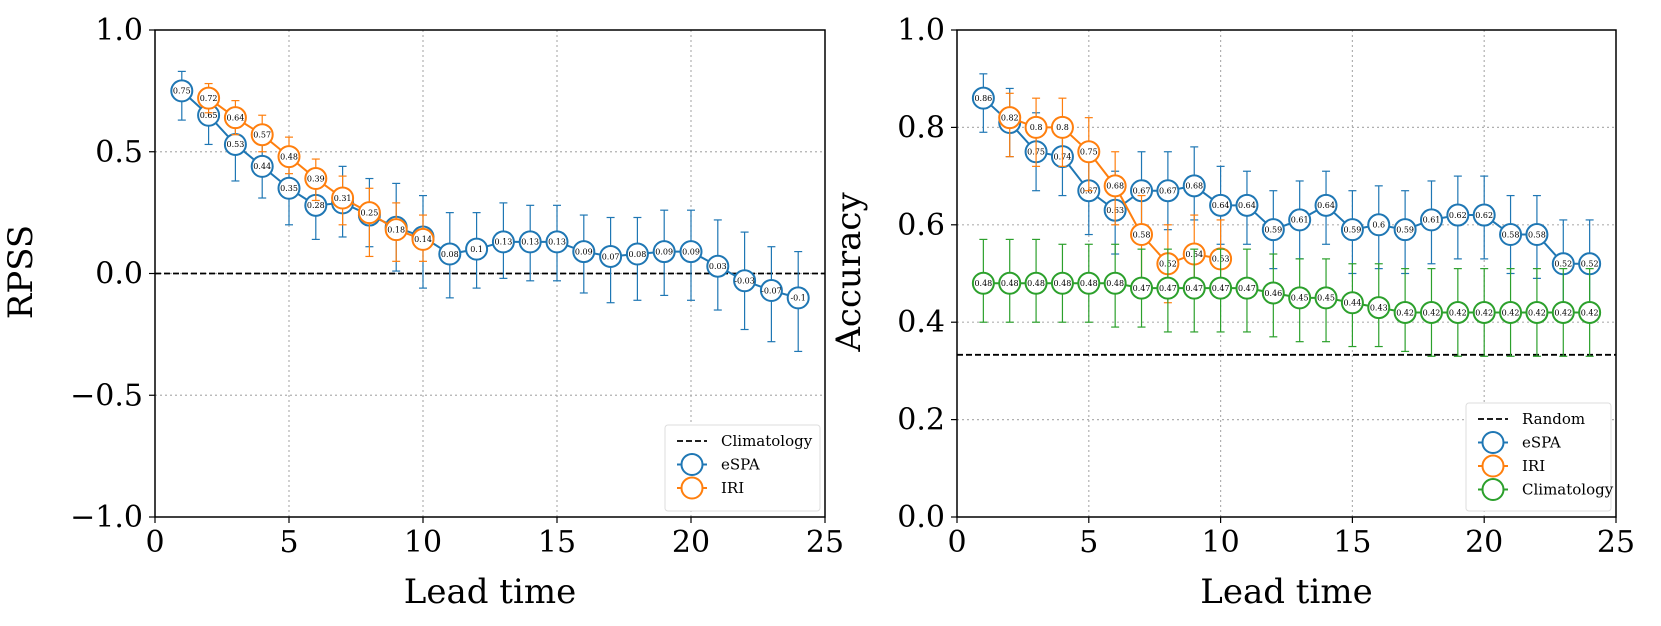 This screenshot has height=626, width=1661. What do you see at coordinates (921, 225) in the screenshot?
I see `y-tick-label: 0.6` at bounding box center [921, 225].